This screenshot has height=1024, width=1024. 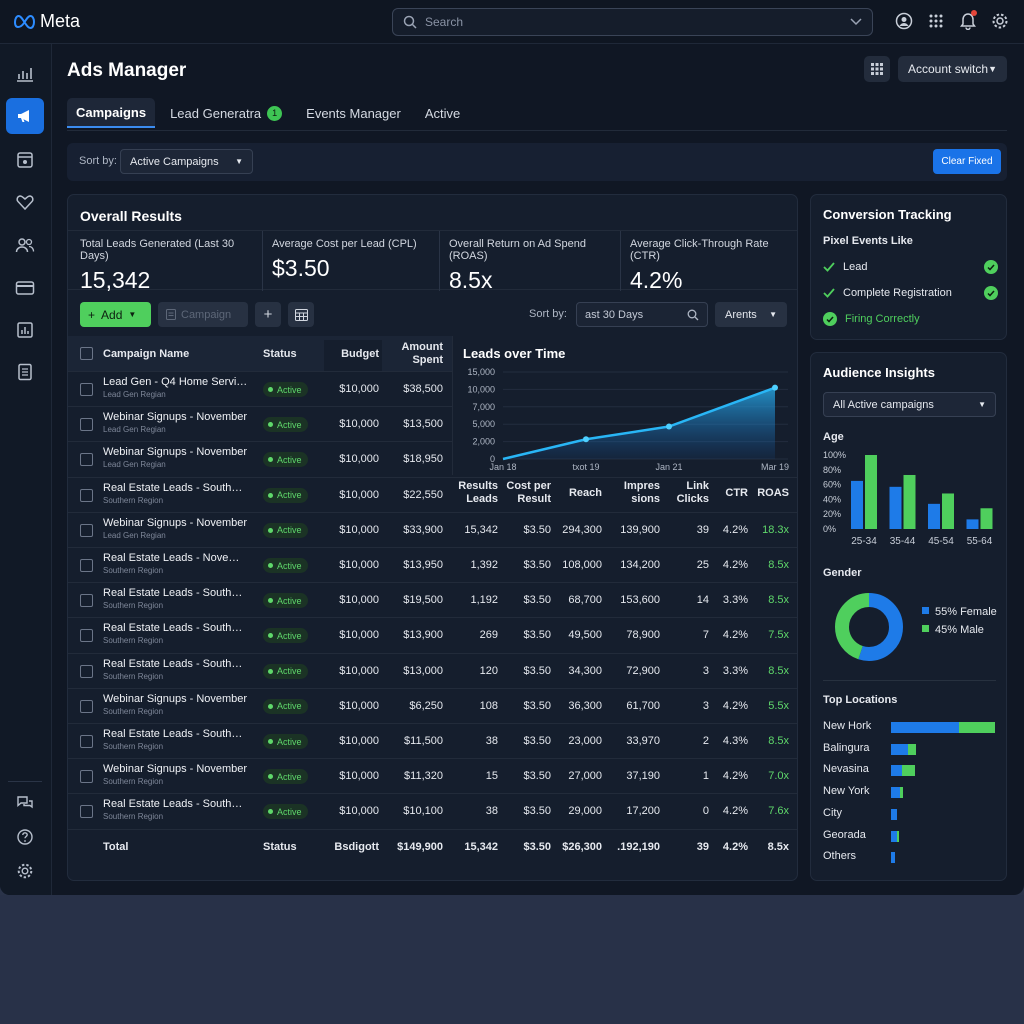 I want to click on header-link-clicks-line1: Link, so click(x=697, y=486).